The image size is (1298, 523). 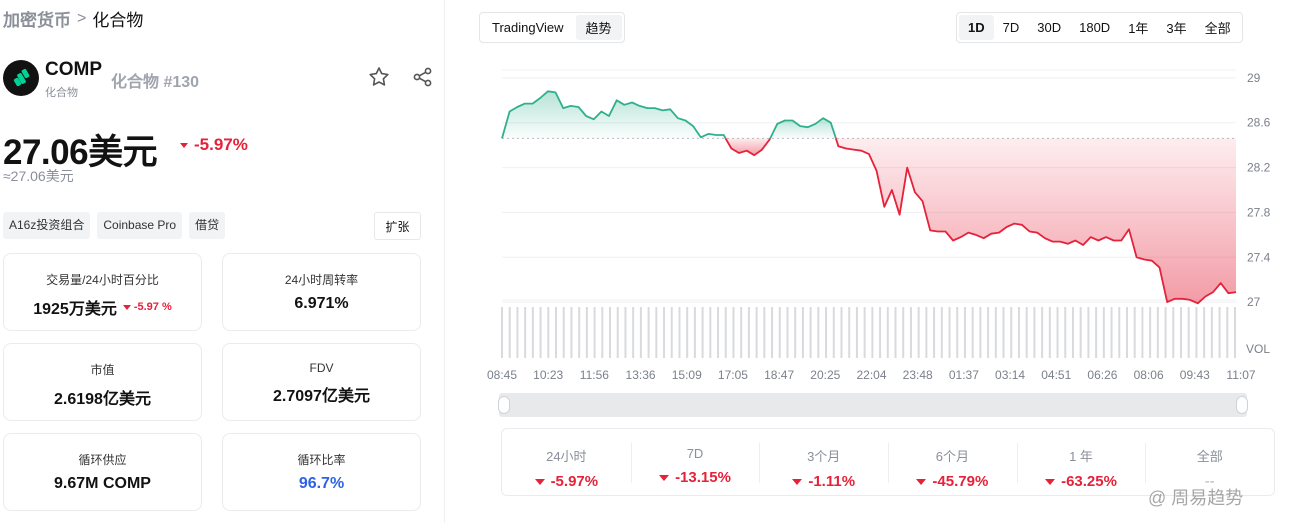 I want to click on stat-value-row: 1925万美元 -5.97 %, so click(x=102, y=307).